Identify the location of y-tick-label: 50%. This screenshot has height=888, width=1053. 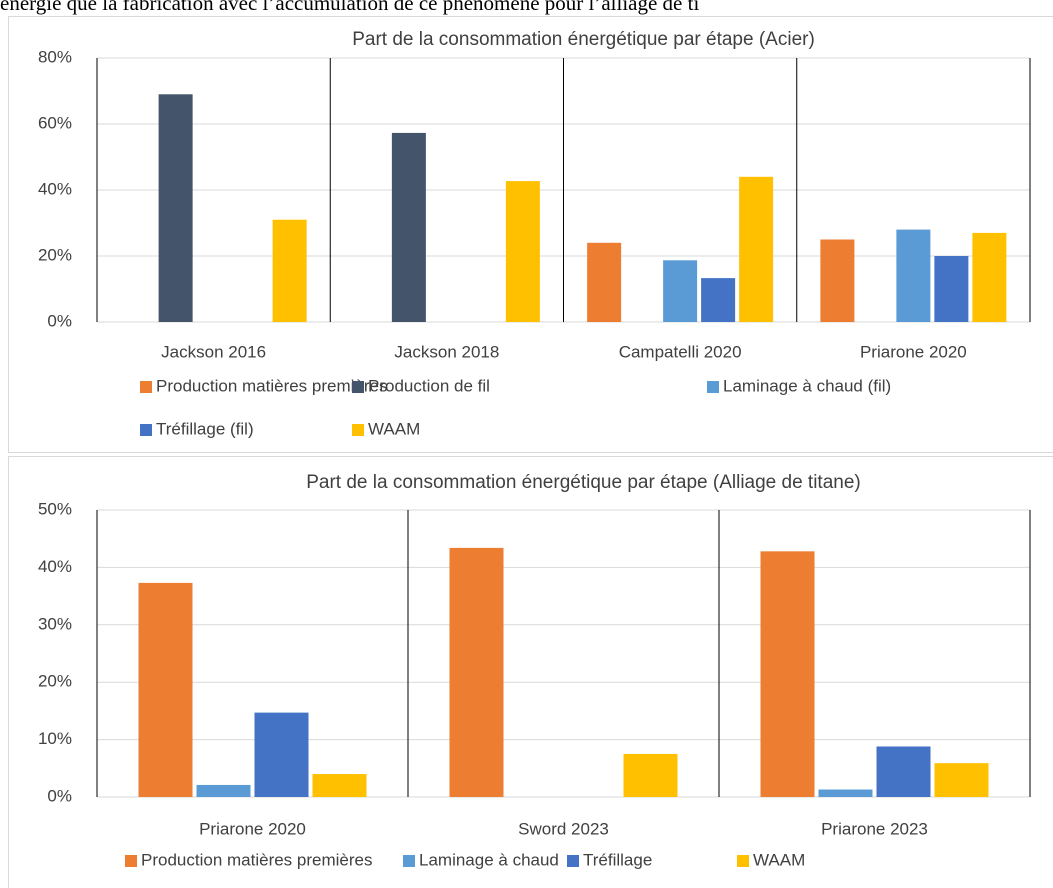
(55, 508).